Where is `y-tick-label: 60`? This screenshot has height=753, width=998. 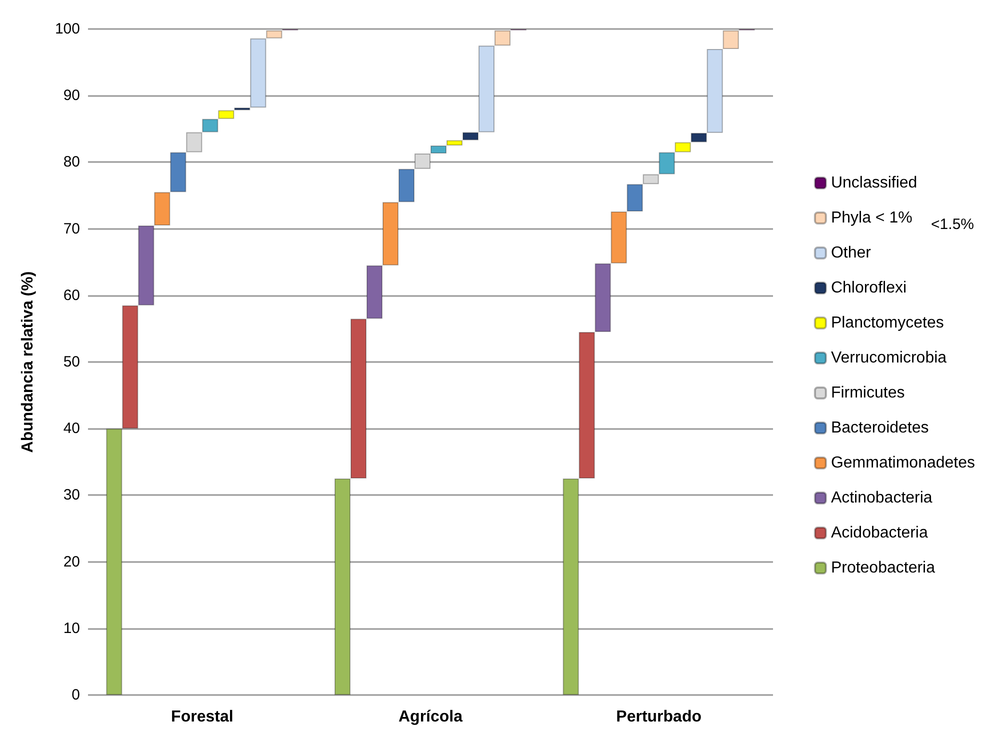 y-tick-label: 60 is located at coordinates (71, 295).